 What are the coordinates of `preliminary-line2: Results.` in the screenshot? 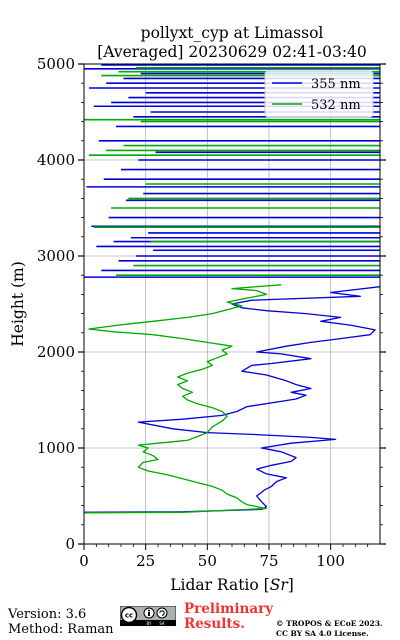 It's located at (214, 624).